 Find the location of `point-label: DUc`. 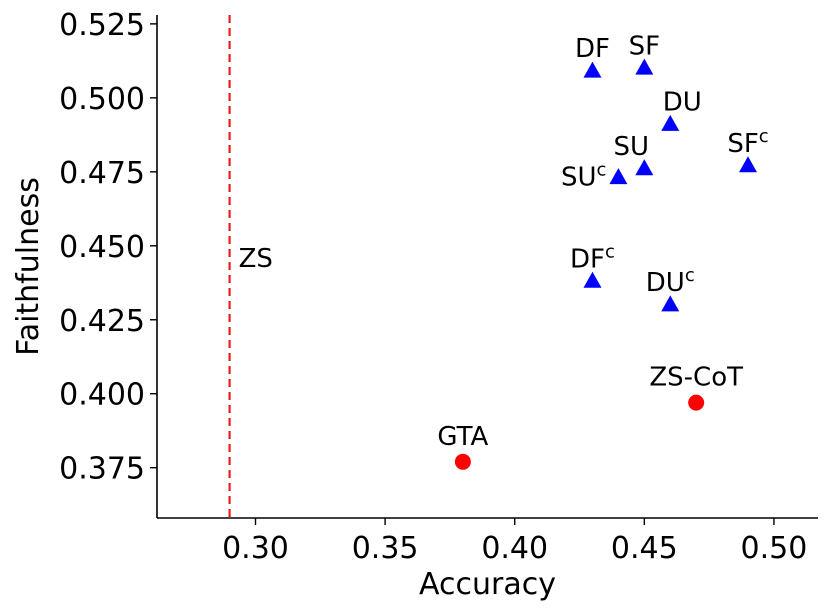

point-label: DUc is located at coordinates (670, 281).